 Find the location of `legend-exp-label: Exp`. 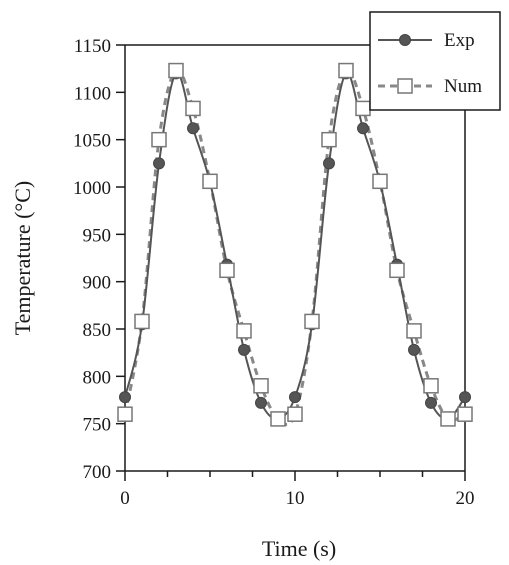

legend-exp-label: Exp is located at coordinates (459, 40).